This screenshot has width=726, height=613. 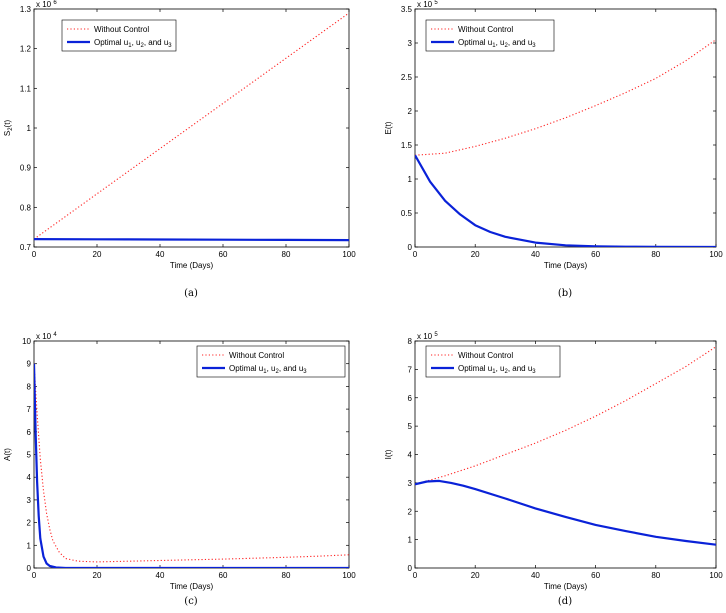 What do you see at coordinates (7, 454) in the screenshot?
I see `y-axis-label: A(t)` at bounding box center [7, 454].